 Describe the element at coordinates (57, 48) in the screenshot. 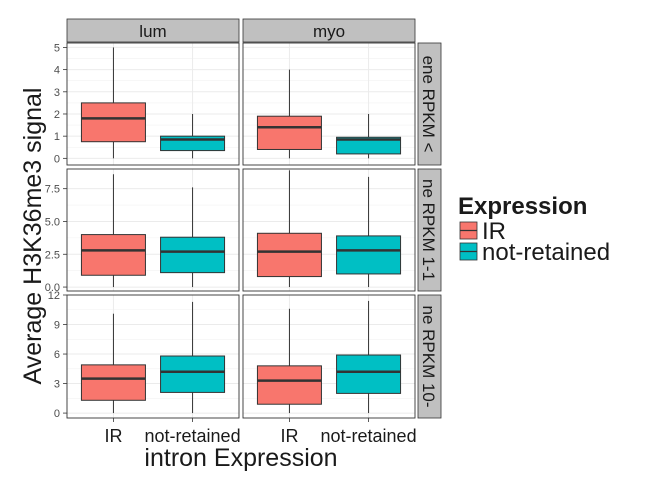

I see `y-tick-label-0-5: 5` at that location.